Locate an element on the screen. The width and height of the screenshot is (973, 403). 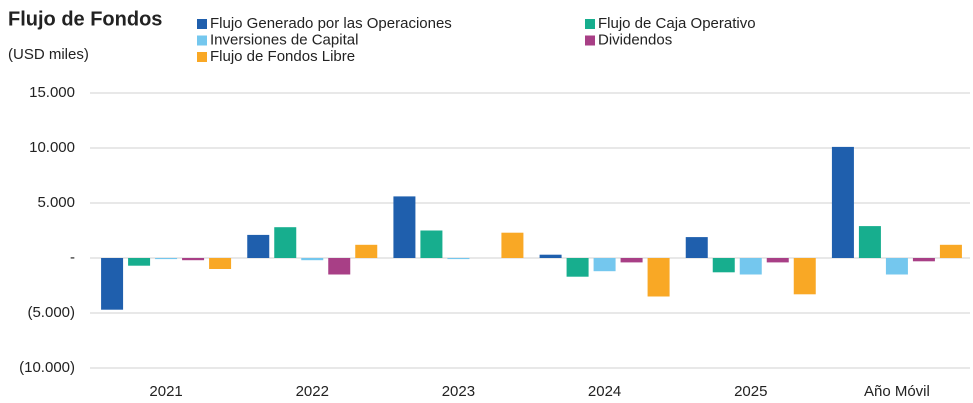
legend-label: Flujo de Fondos Libre is located at coordinates (282, 56).